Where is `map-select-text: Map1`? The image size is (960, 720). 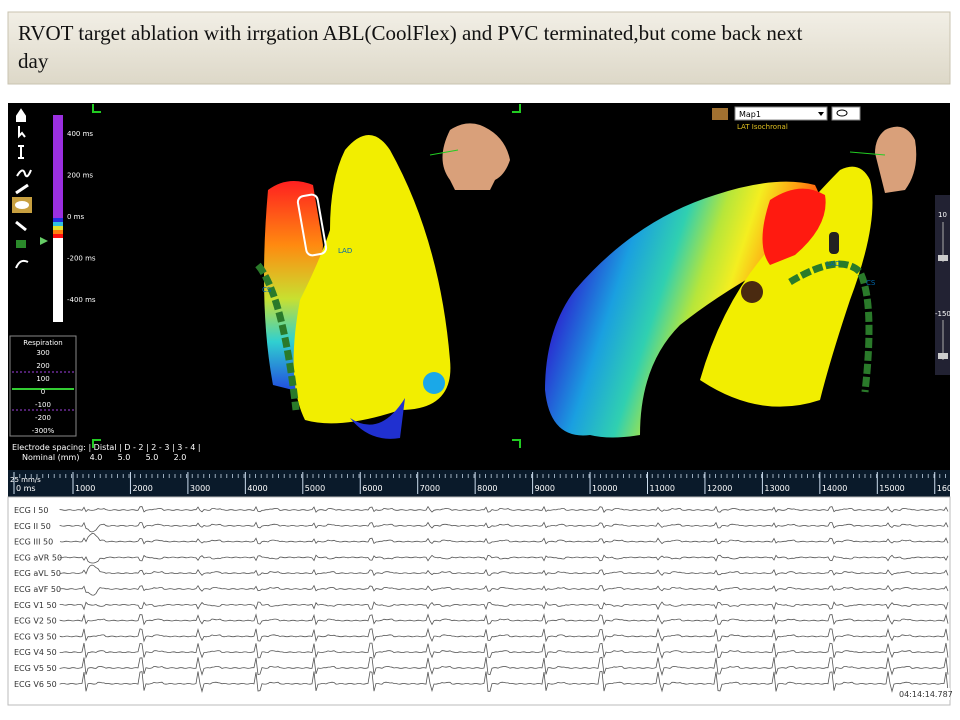
map-select-text: Map1 is located at coordinates (750, 114).